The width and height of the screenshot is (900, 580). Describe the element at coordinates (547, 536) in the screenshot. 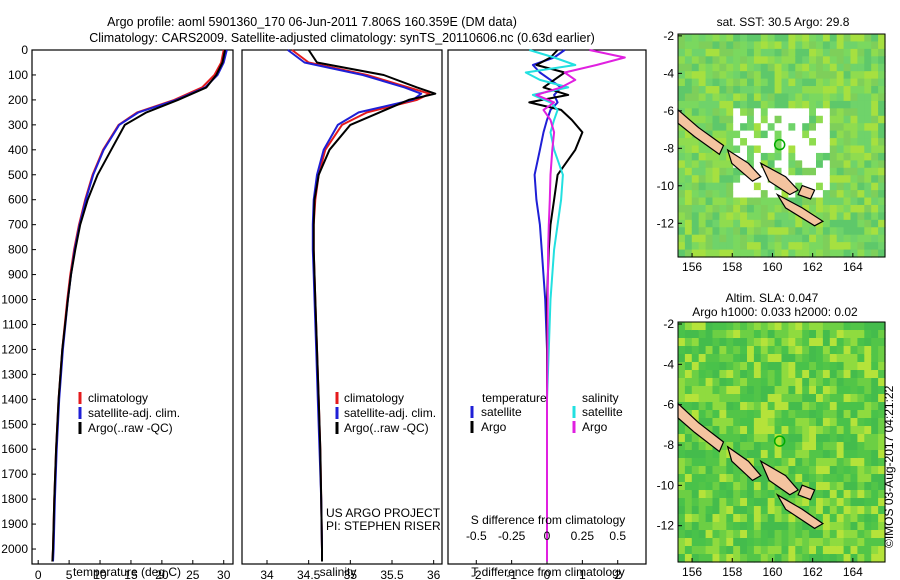

I see `top-x-tick-label: 0` at that location.